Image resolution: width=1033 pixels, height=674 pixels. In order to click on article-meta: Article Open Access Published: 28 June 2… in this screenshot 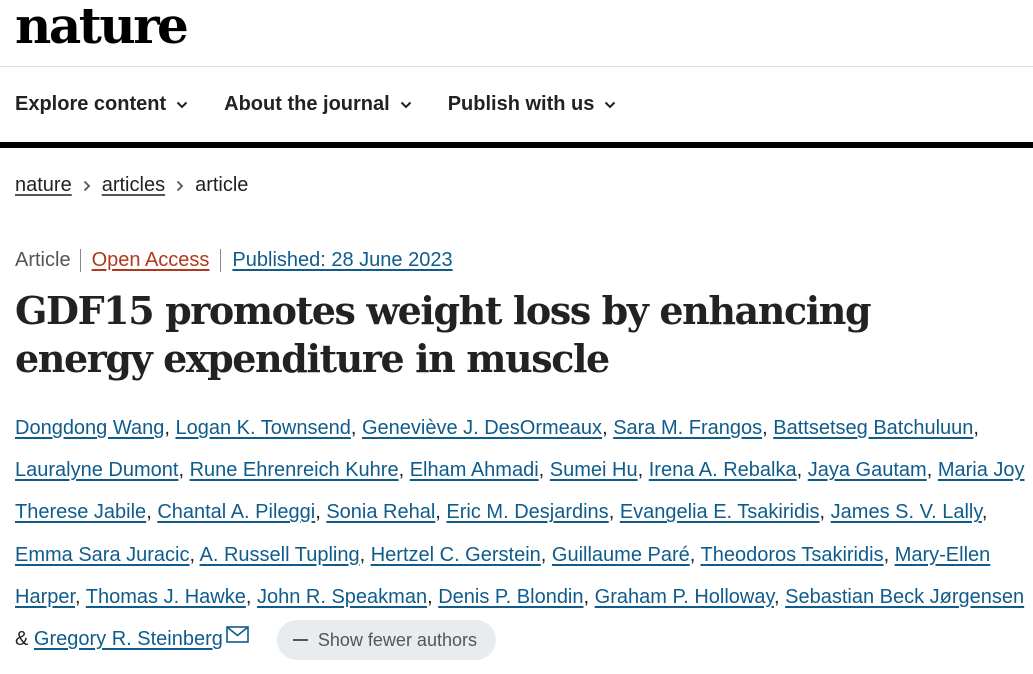, I will do `click(234, 260)`.